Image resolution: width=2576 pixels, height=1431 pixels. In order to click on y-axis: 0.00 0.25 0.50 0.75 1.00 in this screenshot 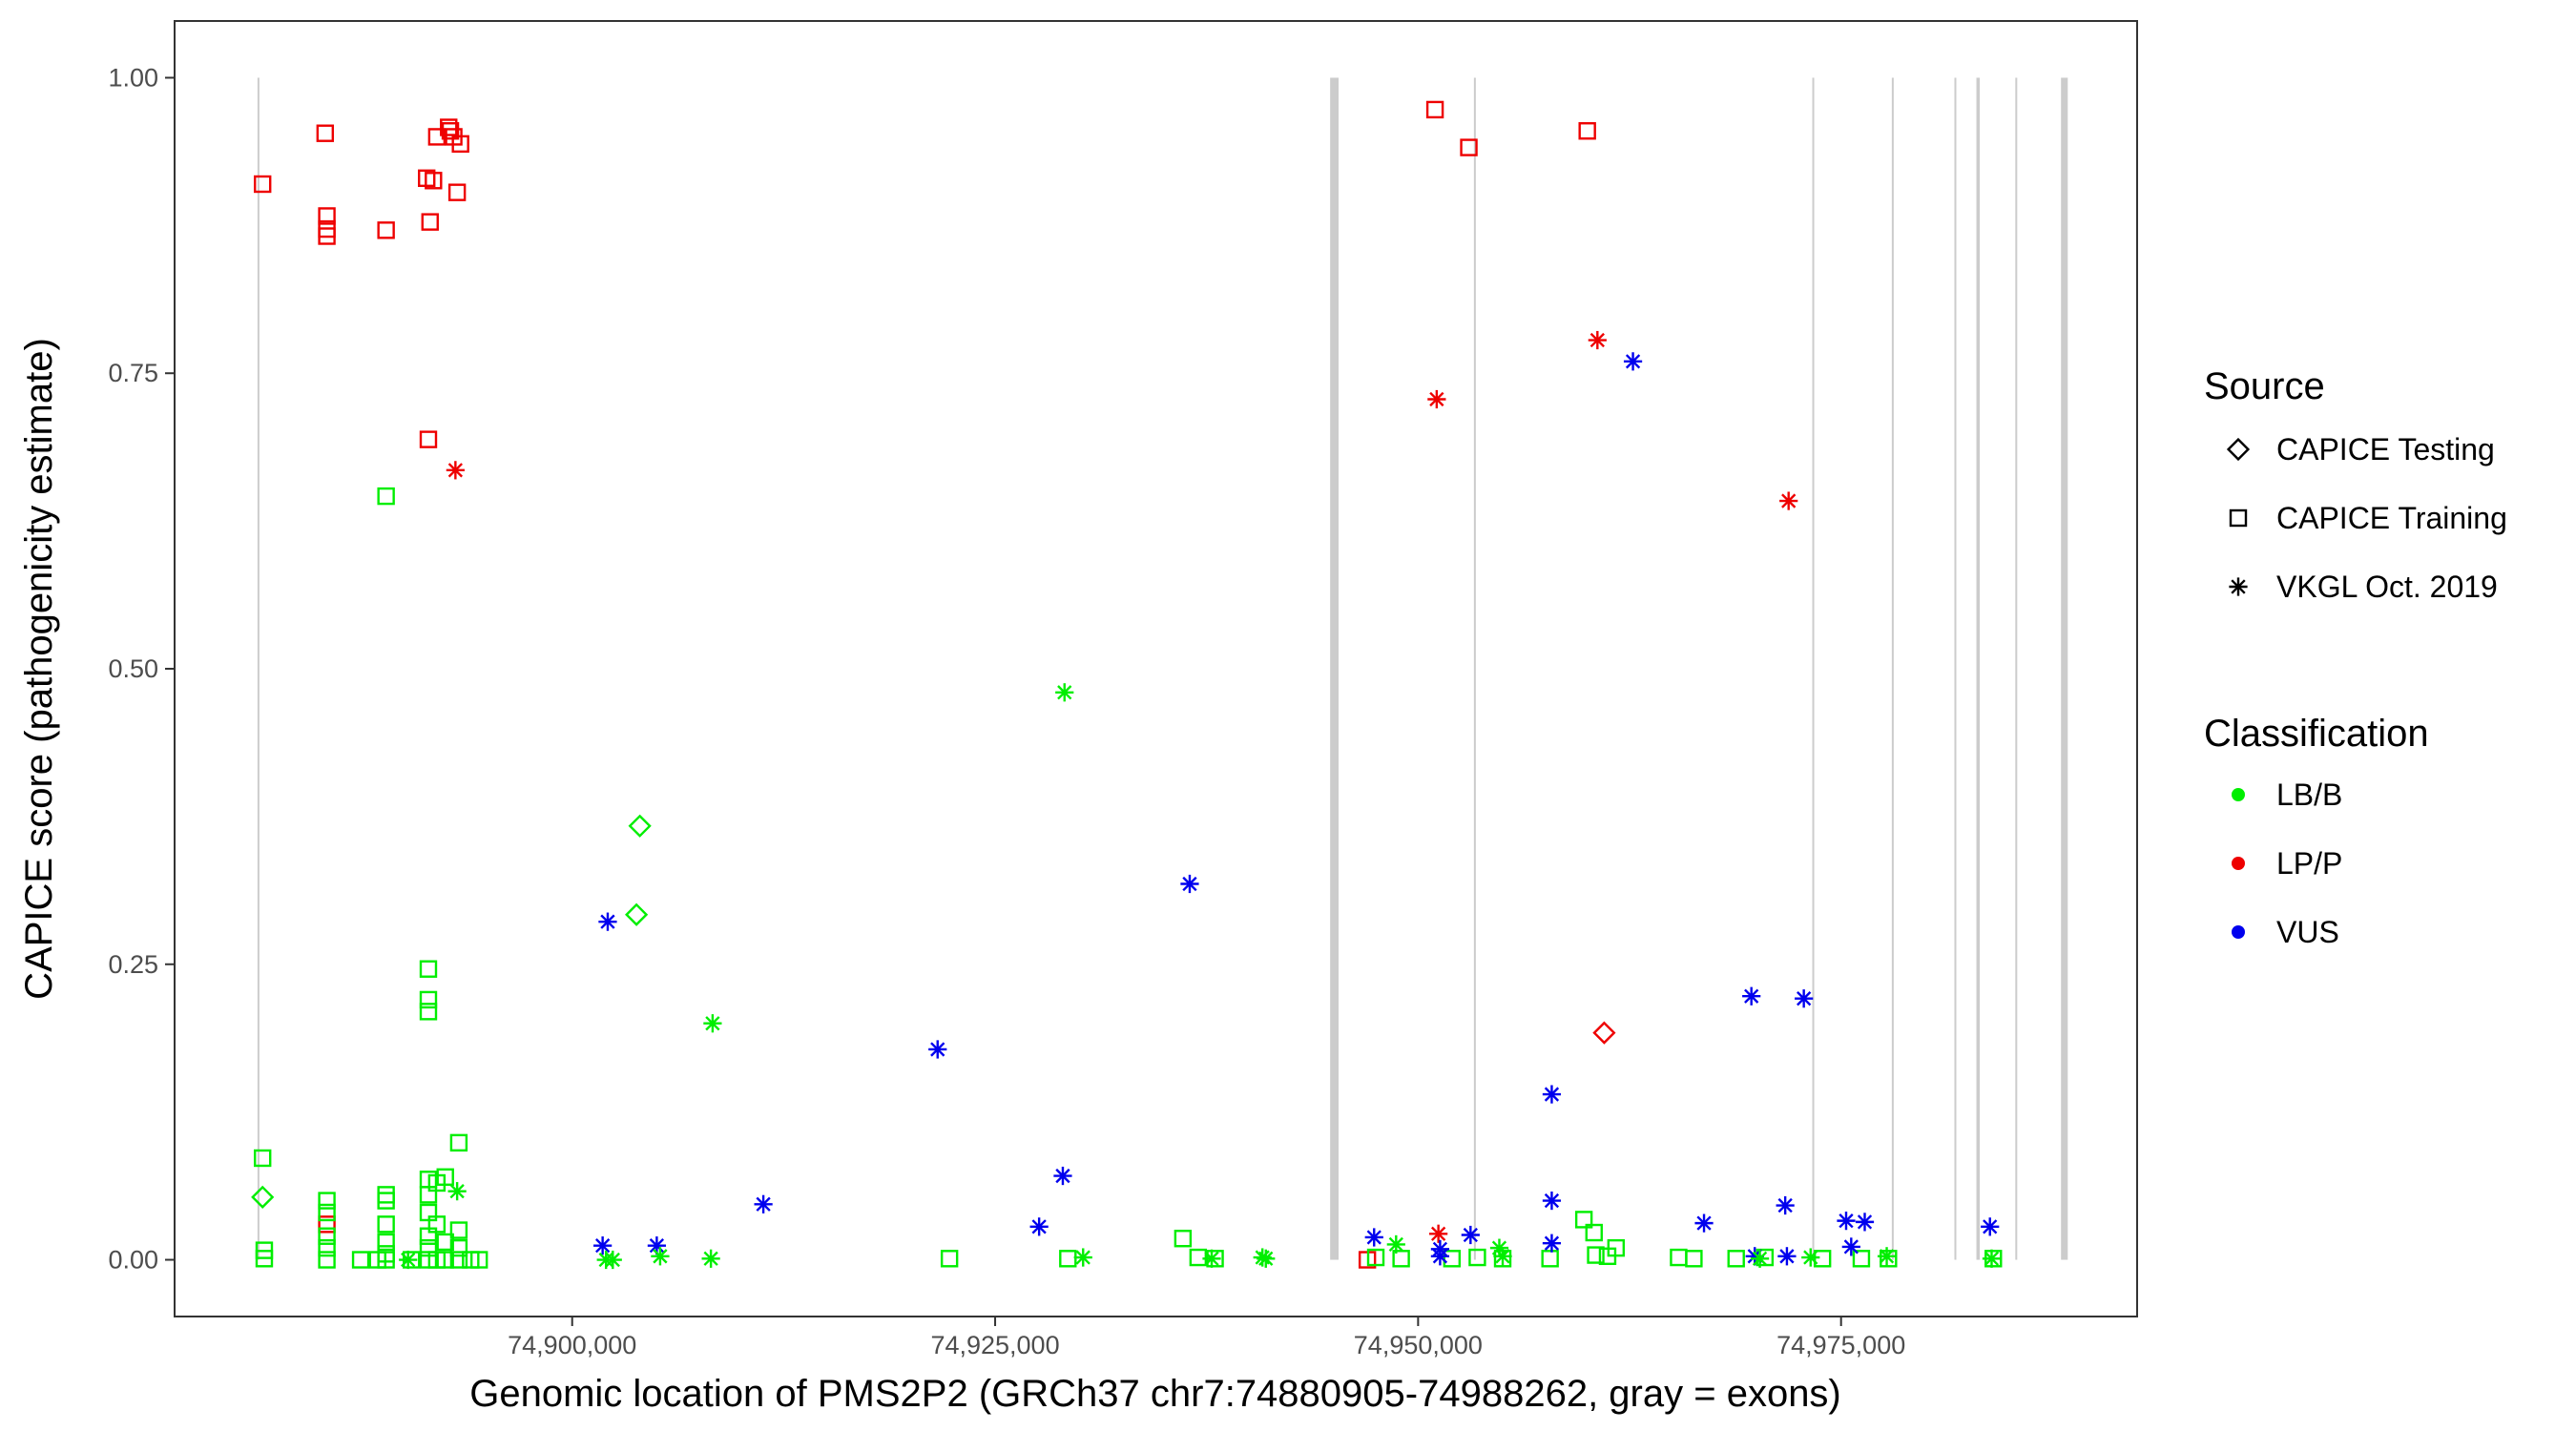, I will do `click(141, 669)`.